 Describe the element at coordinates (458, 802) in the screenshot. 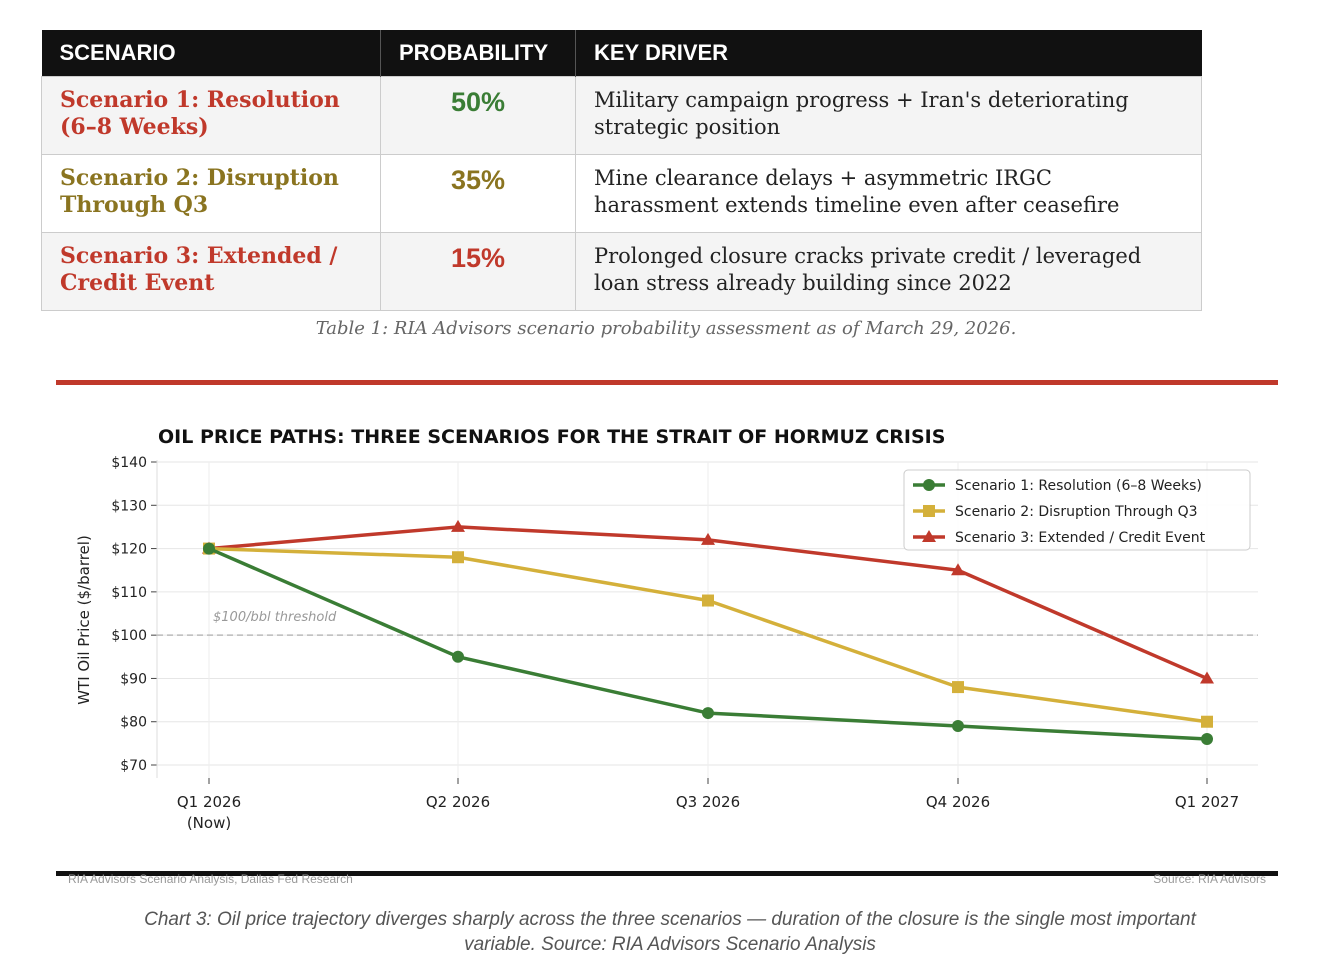

I see `x-tick-label: Q2 2026` at that location.